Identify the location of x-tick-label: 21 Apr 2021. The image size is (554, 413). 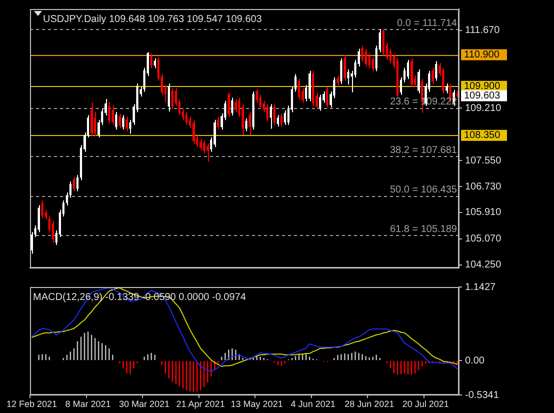
(200, 403).